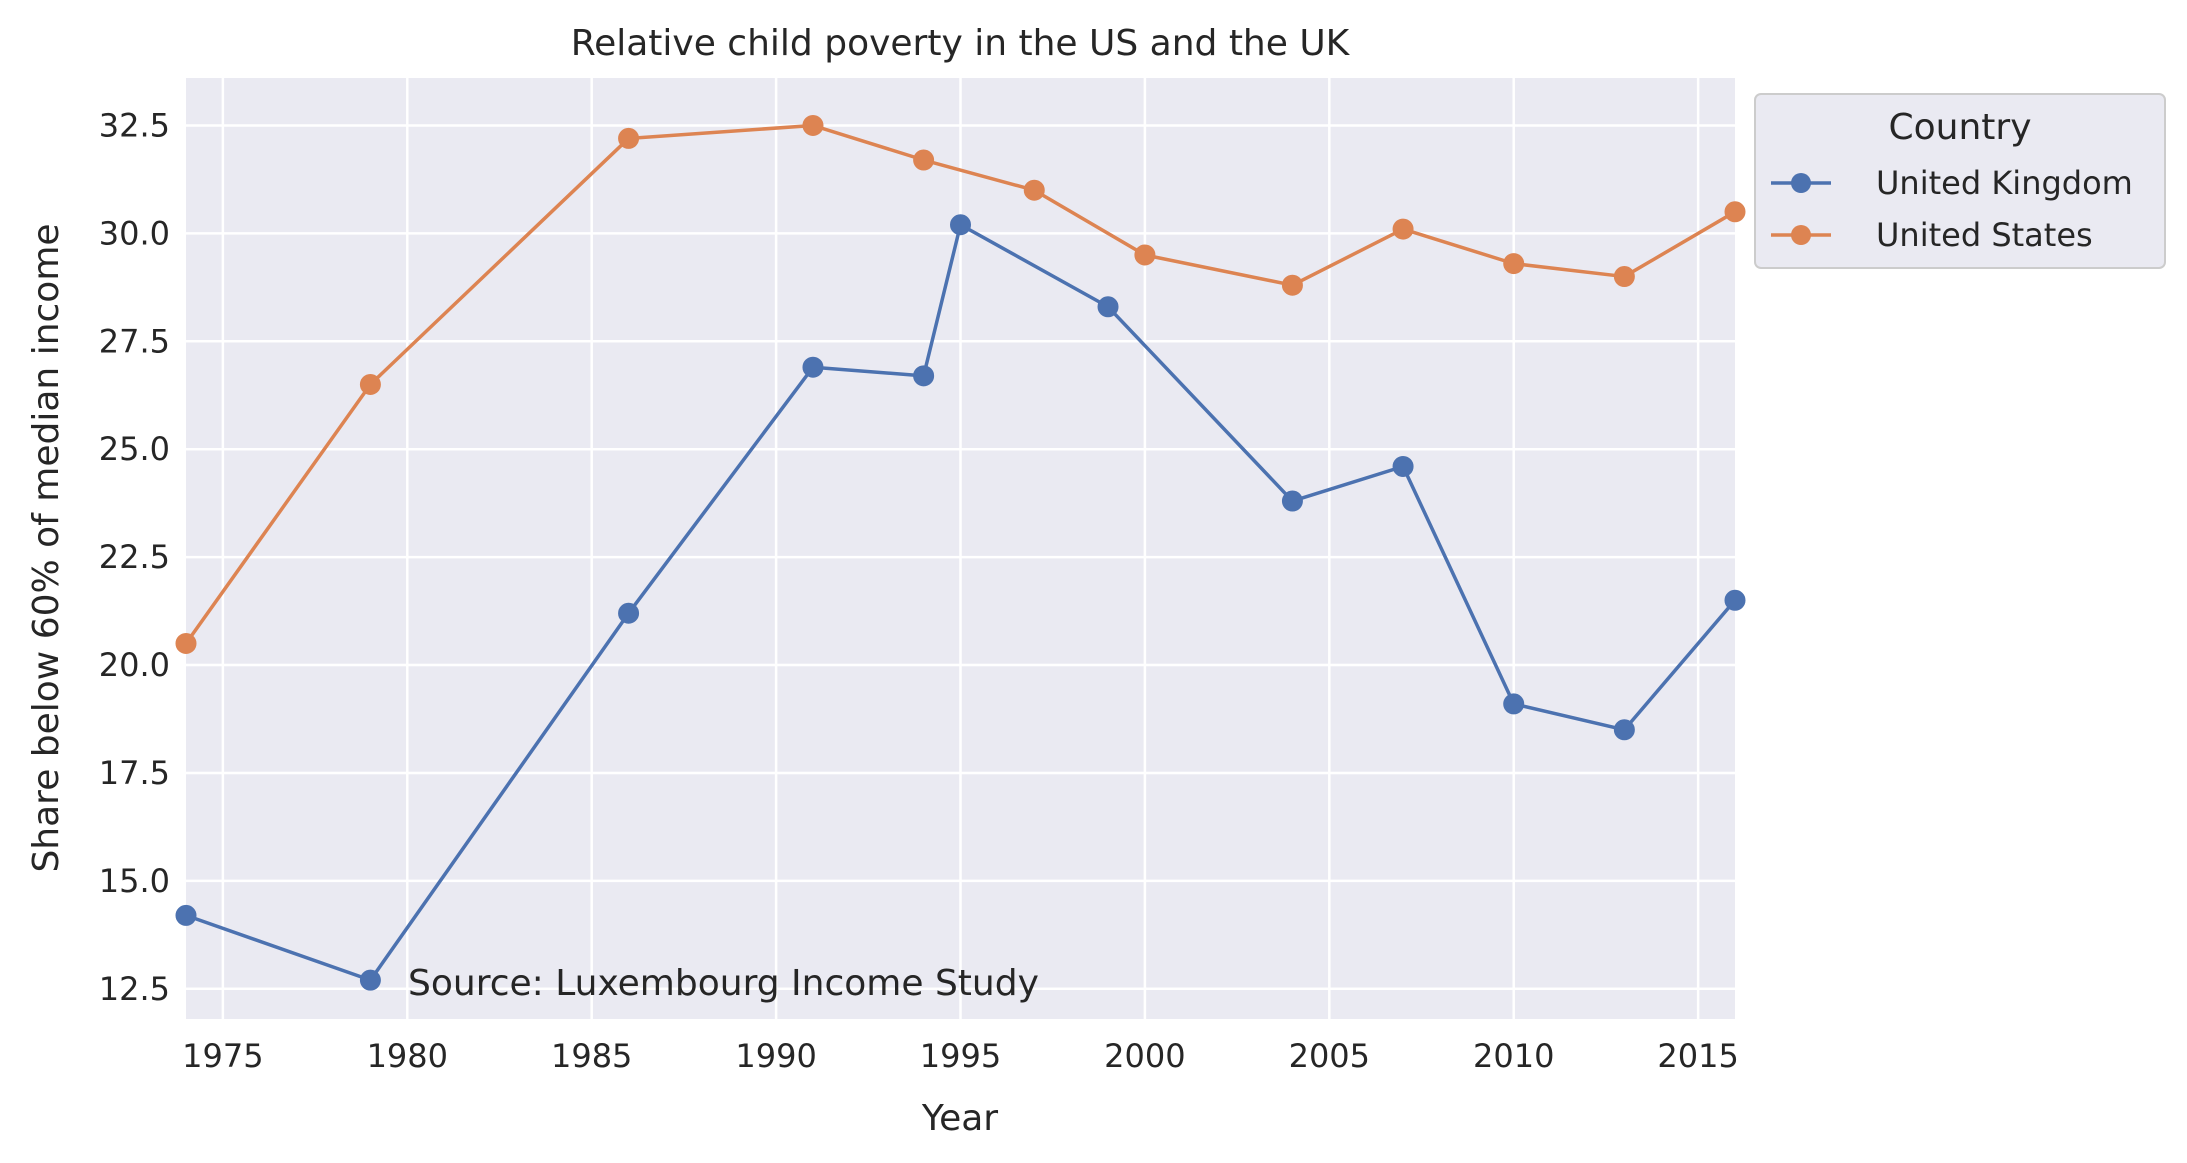  Describe the element at coordinates (1513, 1056) in the screenshot. I see `x-tick-label: 2010` at that location.